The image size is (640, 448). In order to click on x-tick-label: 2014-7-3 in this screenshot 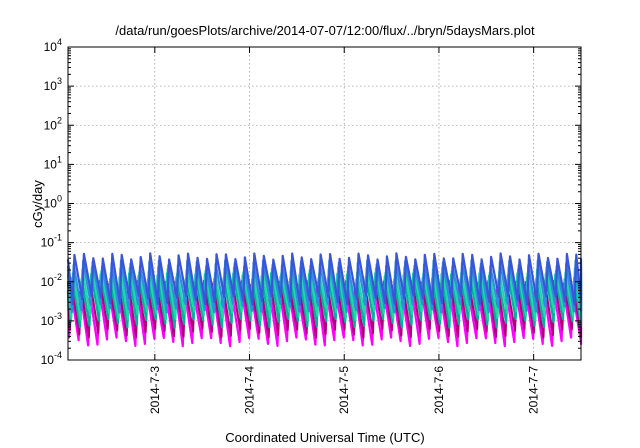, I will do `click(155, 390)`.